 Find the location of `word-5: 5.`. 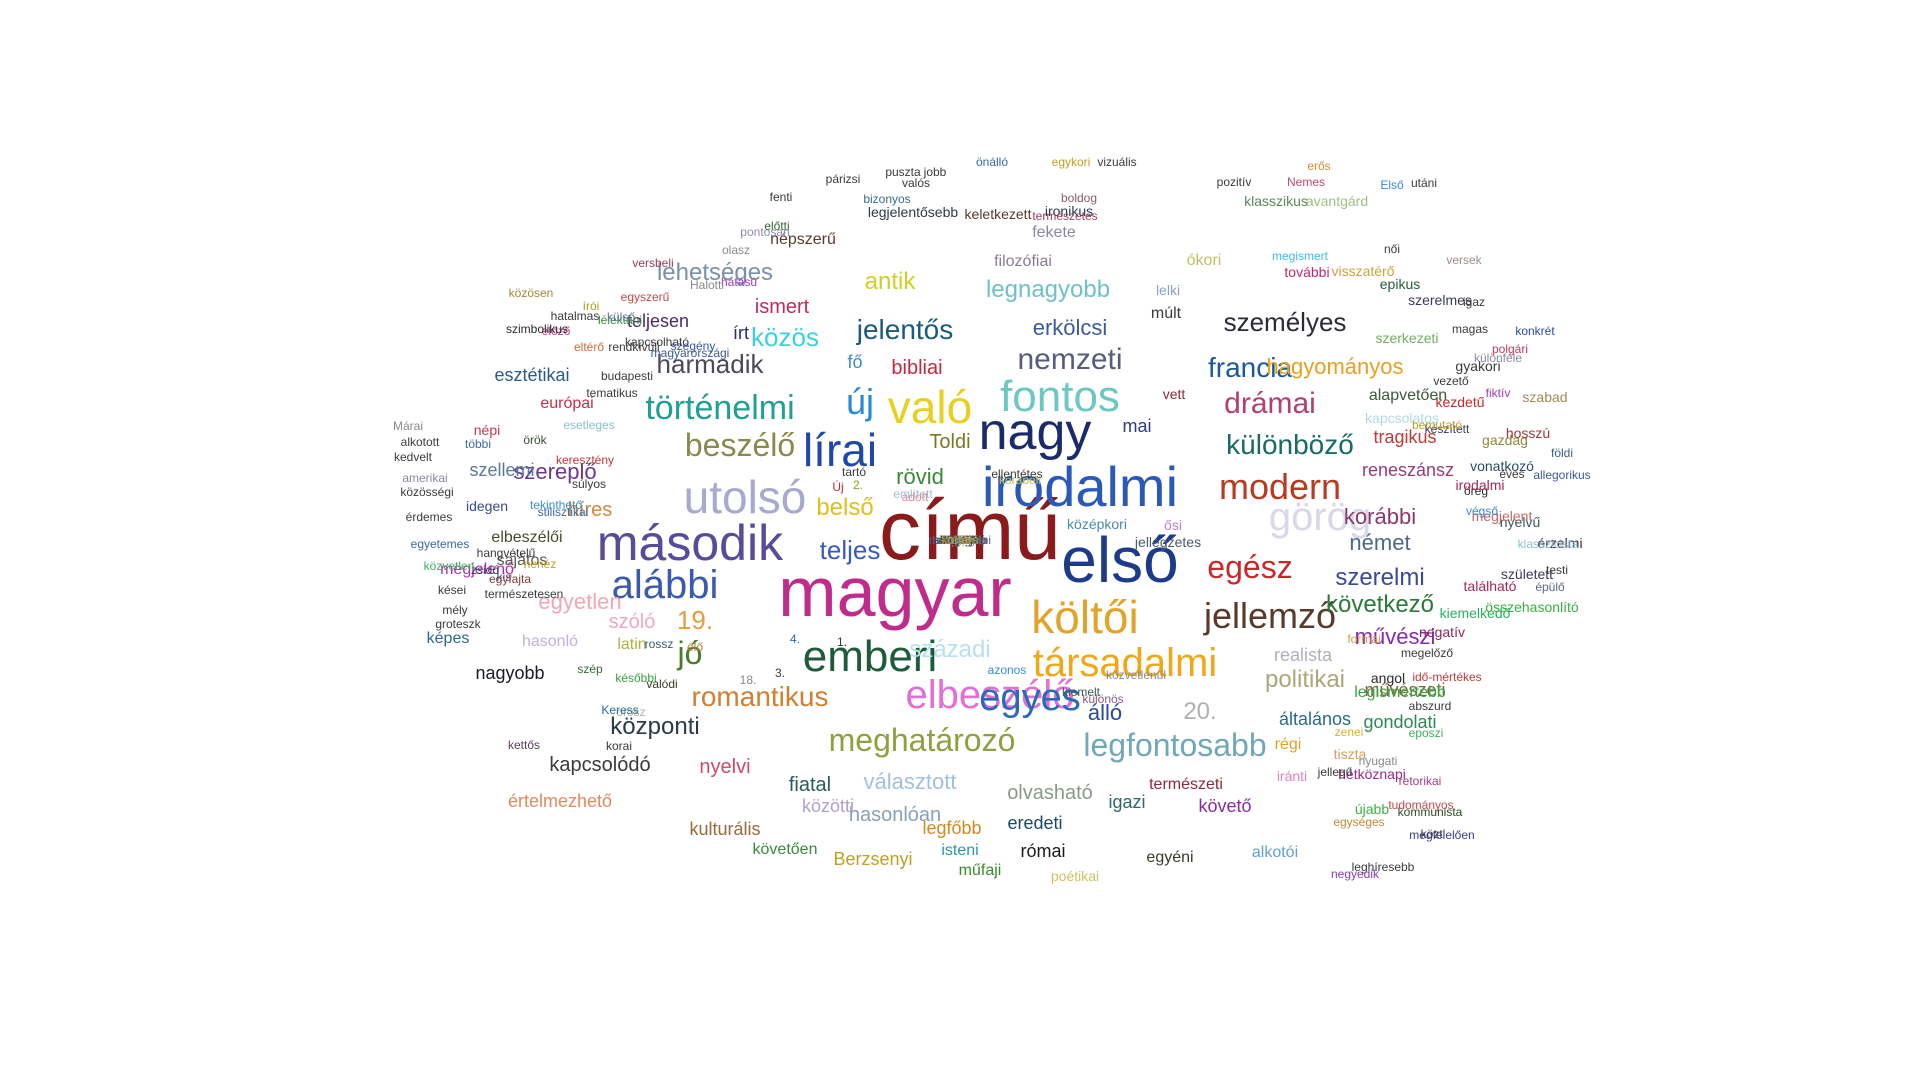

word-5: 5. is located at coordinates (960, 540).